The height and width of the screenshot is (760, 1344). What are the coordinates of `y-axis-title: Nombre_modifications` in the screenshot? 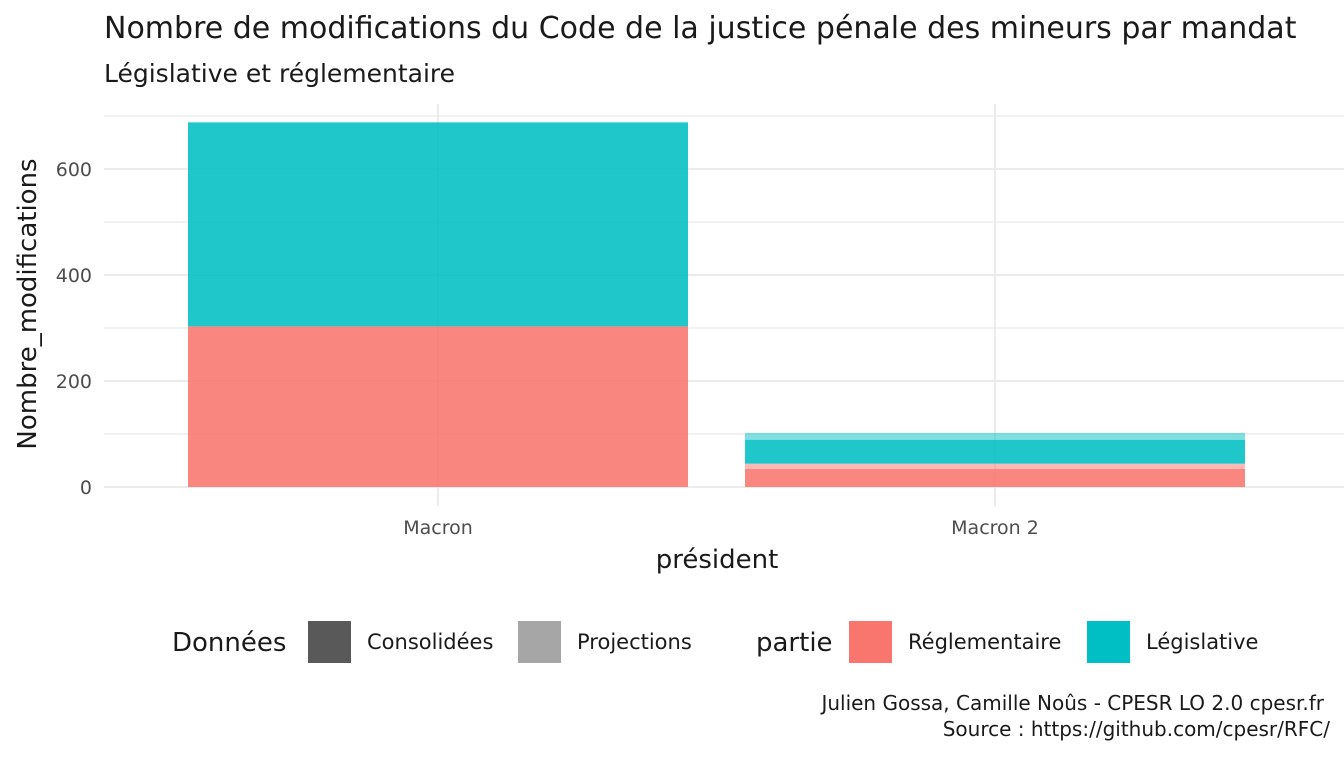 It's located at (28, 303).